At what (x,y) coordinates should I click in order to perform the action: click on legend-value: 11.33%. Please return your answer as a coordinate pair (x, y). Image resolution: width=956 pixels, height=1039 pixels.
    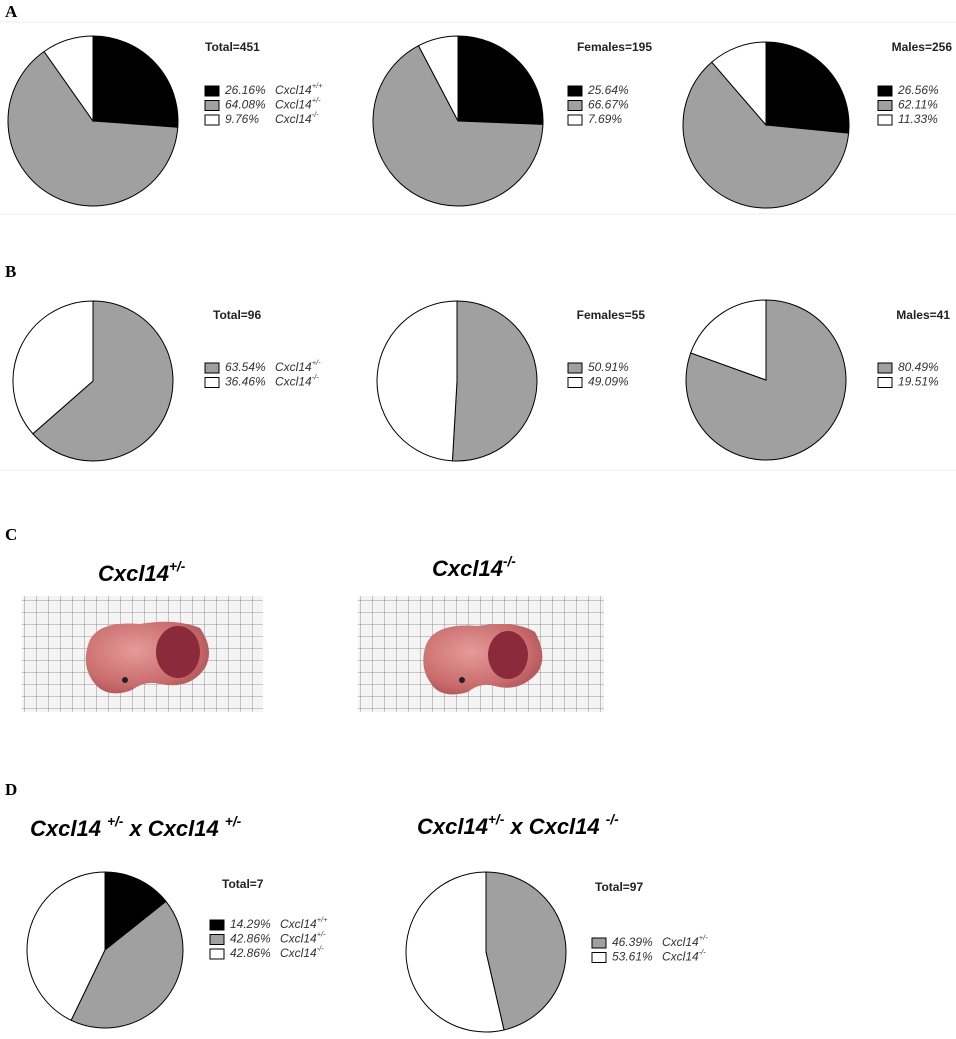
    Looking at the image, I should click on (918, 119).